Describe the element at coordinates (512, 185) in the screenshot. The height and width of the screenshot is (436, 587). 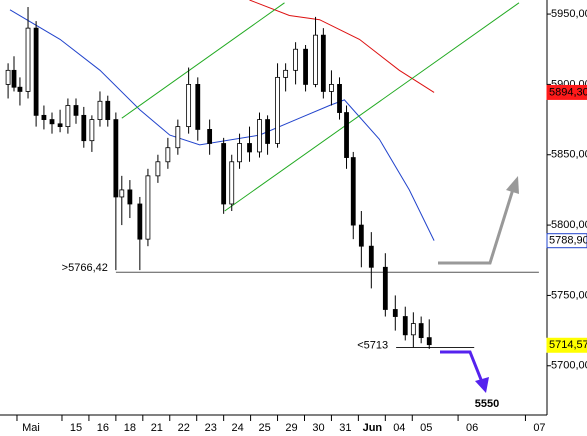
I see `up-arrow-head` at that location.